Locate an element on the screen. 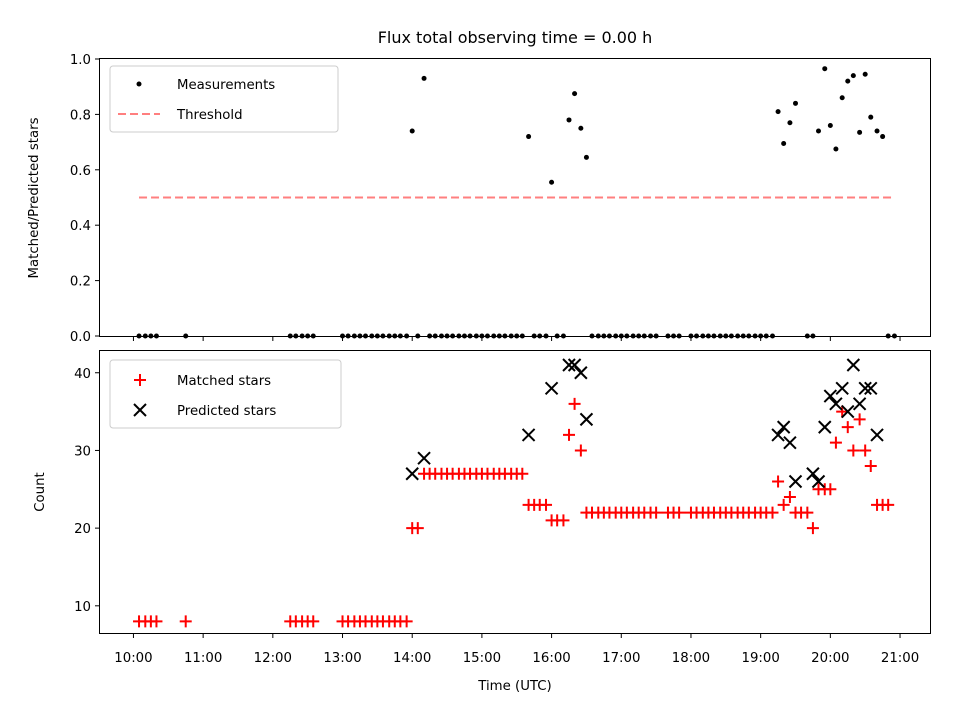 The width and height of the screenshot is (960, 720). bottom-x-tick-label: 19:00 is located at coordinates (760, 658).